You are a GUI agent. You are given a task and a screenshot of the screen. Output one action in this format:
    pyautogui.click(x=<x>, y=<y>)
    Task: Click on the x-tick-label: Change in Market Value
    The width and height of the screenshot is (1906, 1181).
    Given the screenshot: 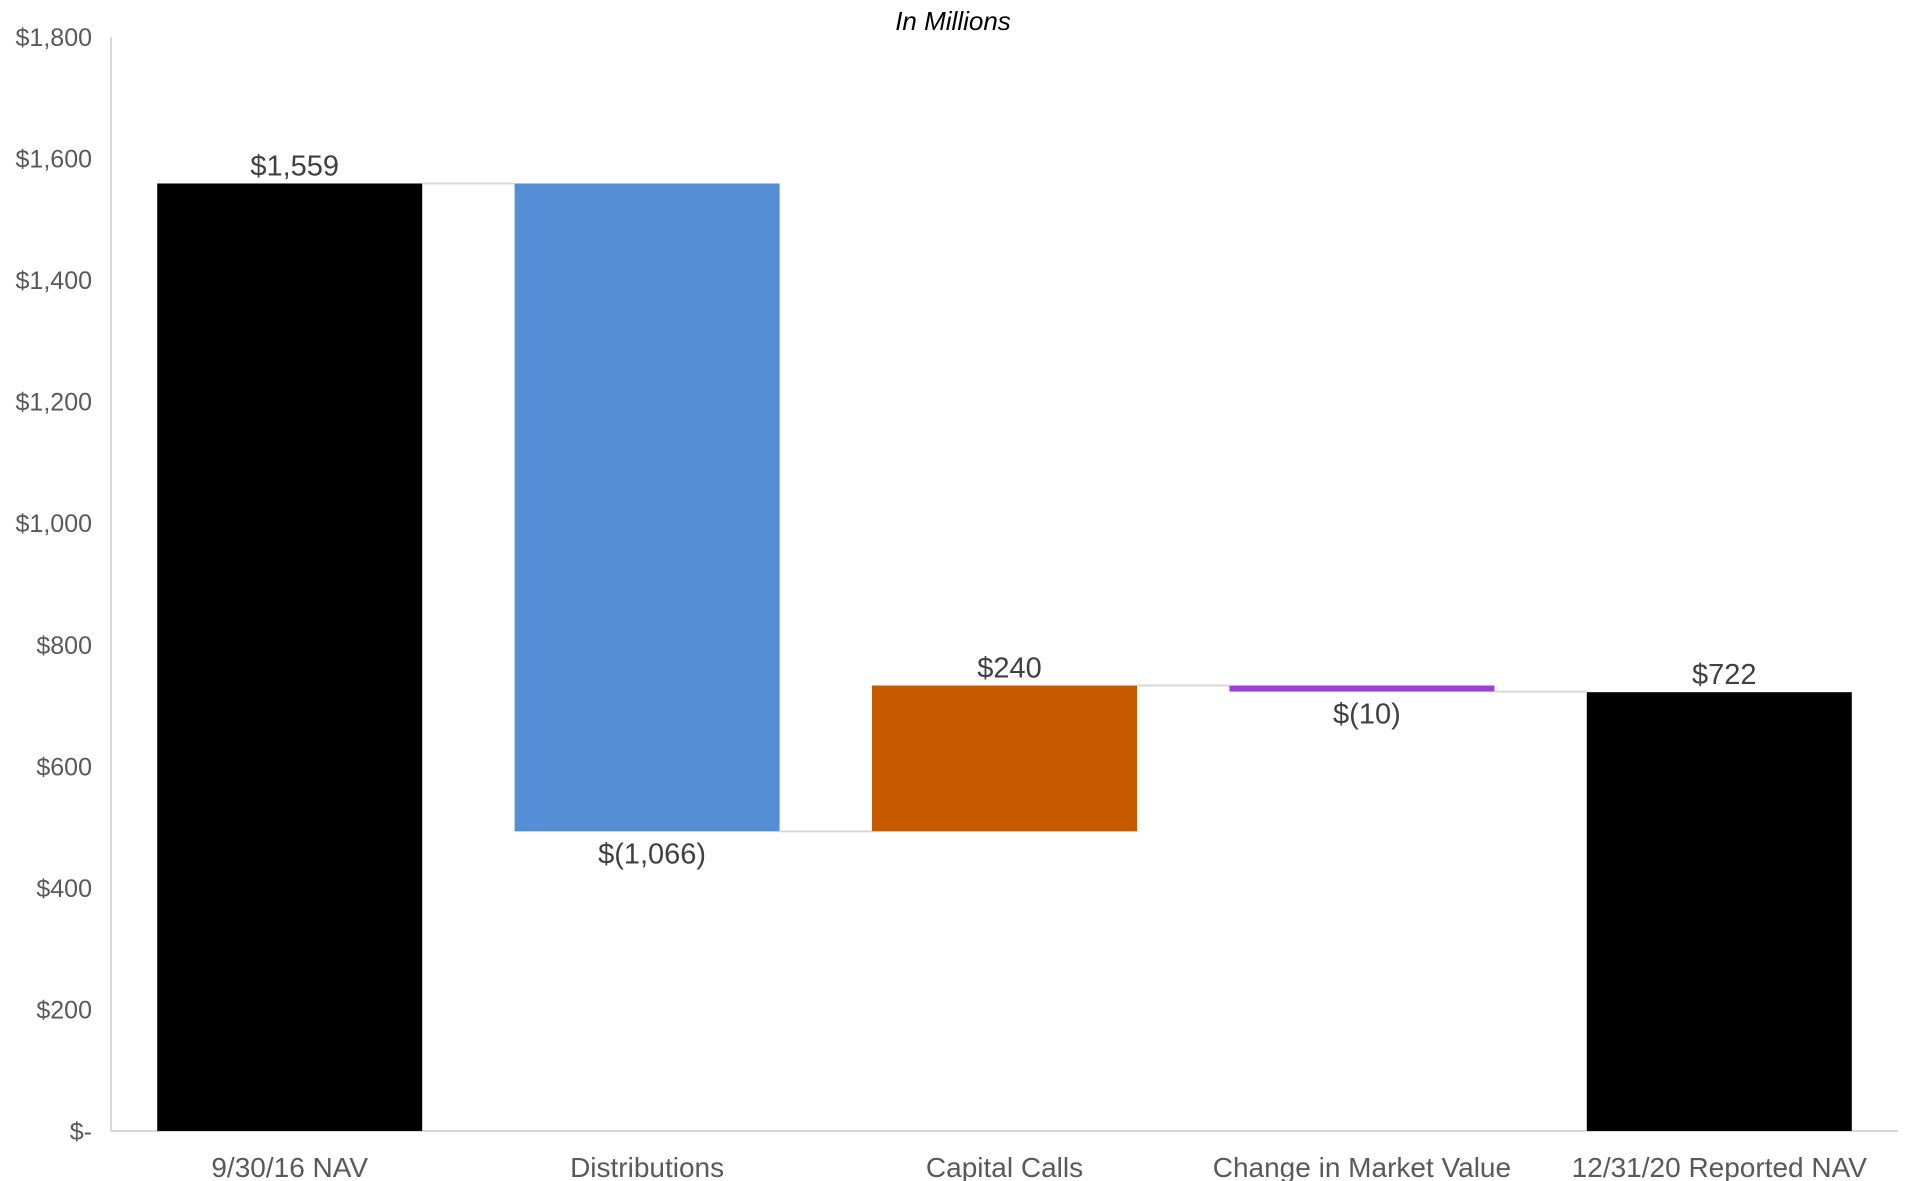 What is the action you would take?
    pyautogui.click(x=1362, y=1166)
    